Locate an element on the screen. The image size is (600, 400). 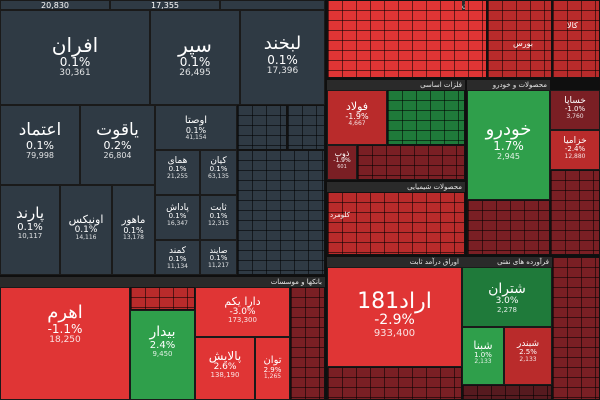
tile-khzamia: خزامیا -2.4% 12,880 is located at coordinates (575, 150).